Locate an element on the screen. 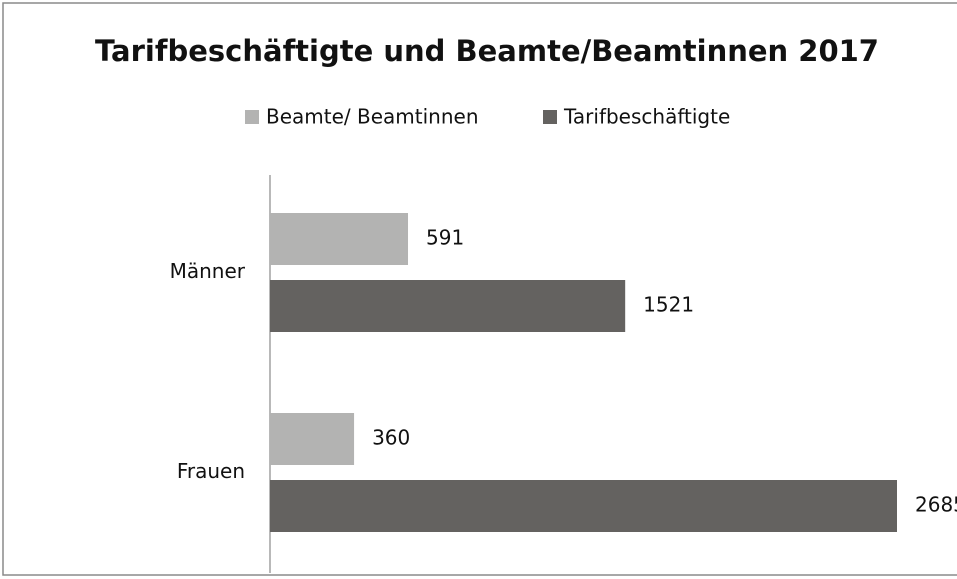 This screenshot has height=579, width=957. legend-label: Tarifbeschäftigte is located at coordinates (646, 117).